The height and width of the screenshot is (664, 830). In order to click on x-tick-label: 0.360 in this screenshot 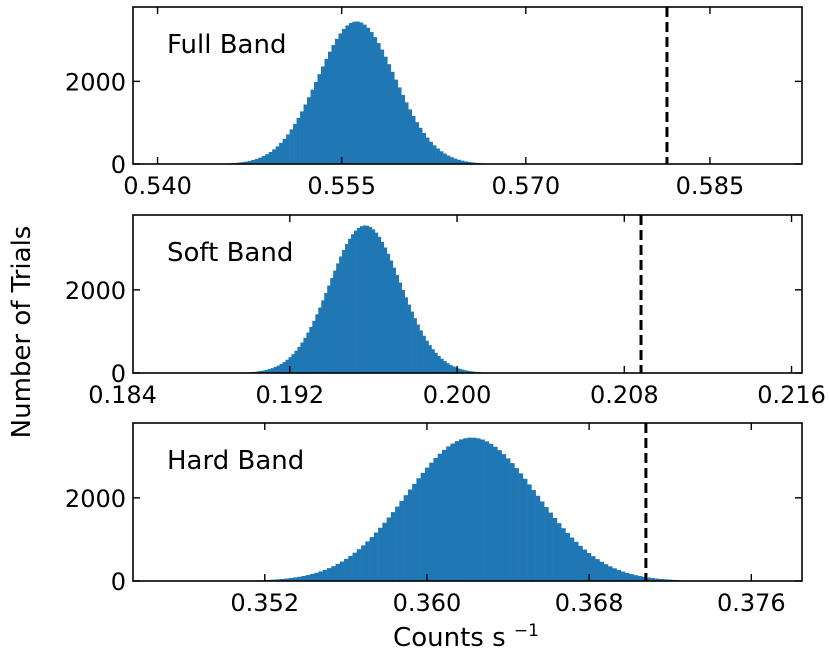, I will do `click(427, 603)`.